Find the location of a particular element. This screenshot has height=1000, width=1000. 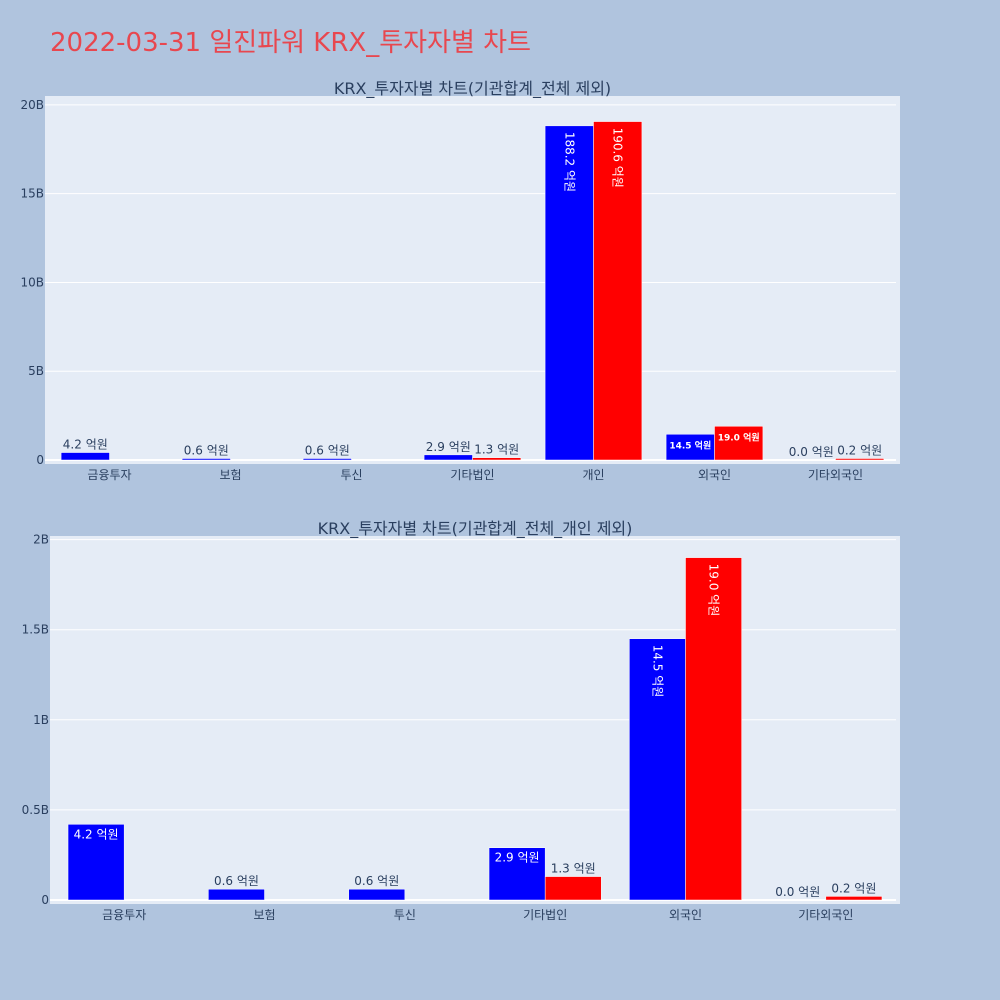

y-tick-label: 5B is located at coordinates (36, 371).